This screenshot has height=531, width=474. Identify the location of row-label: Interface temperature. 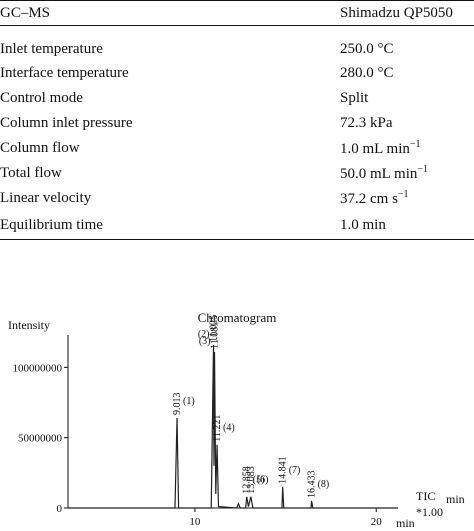
(64, 73).